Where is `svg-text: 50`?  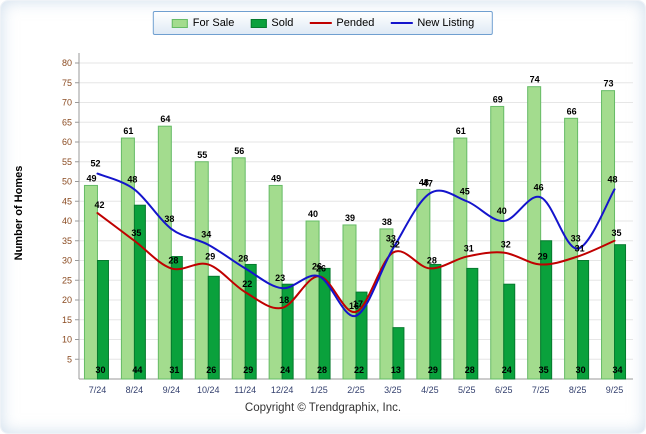 svg-text: 50 is located at coordinates (67, 182).